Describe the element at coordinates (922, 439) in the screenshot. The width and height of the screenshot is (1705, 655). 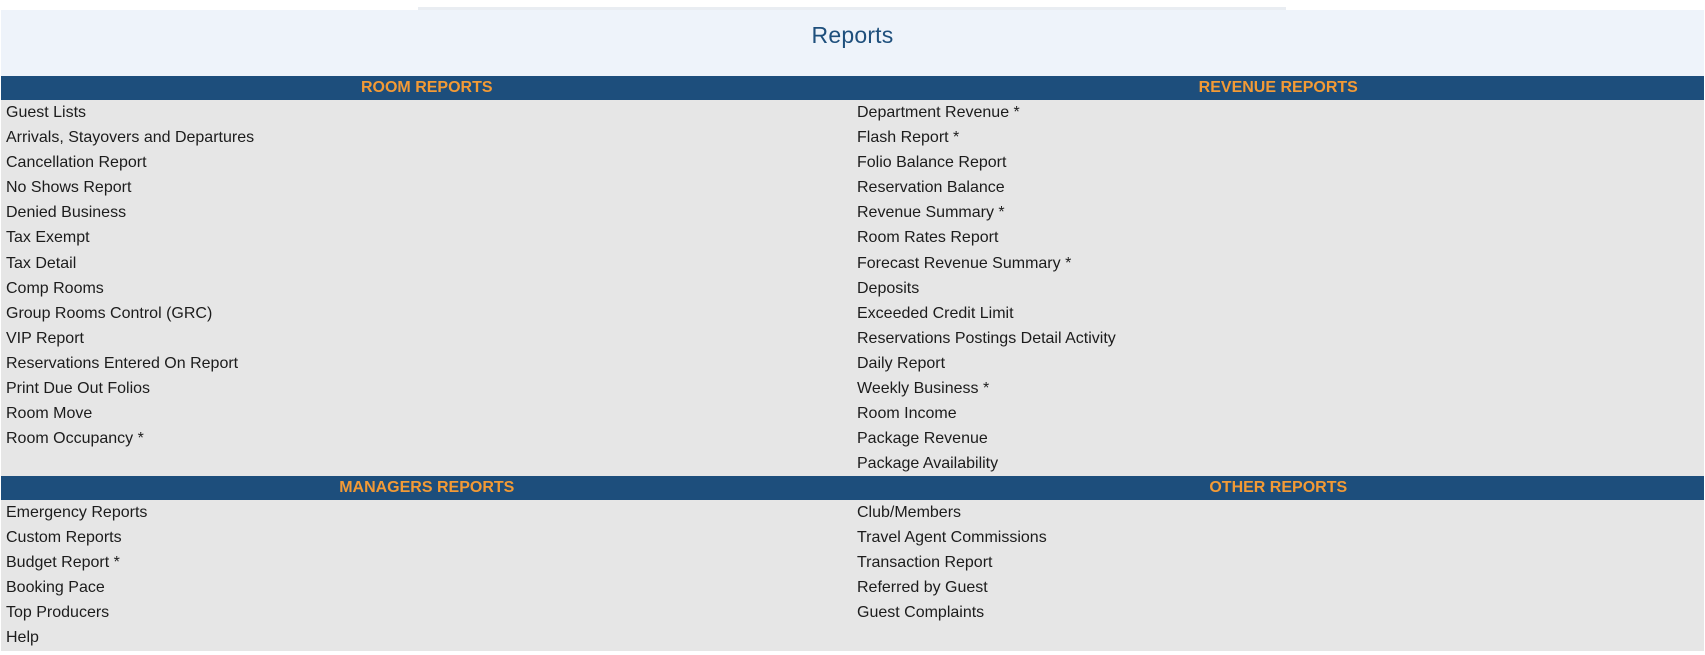
I see `report-link-package-revenue: Package Revenue` at that location.